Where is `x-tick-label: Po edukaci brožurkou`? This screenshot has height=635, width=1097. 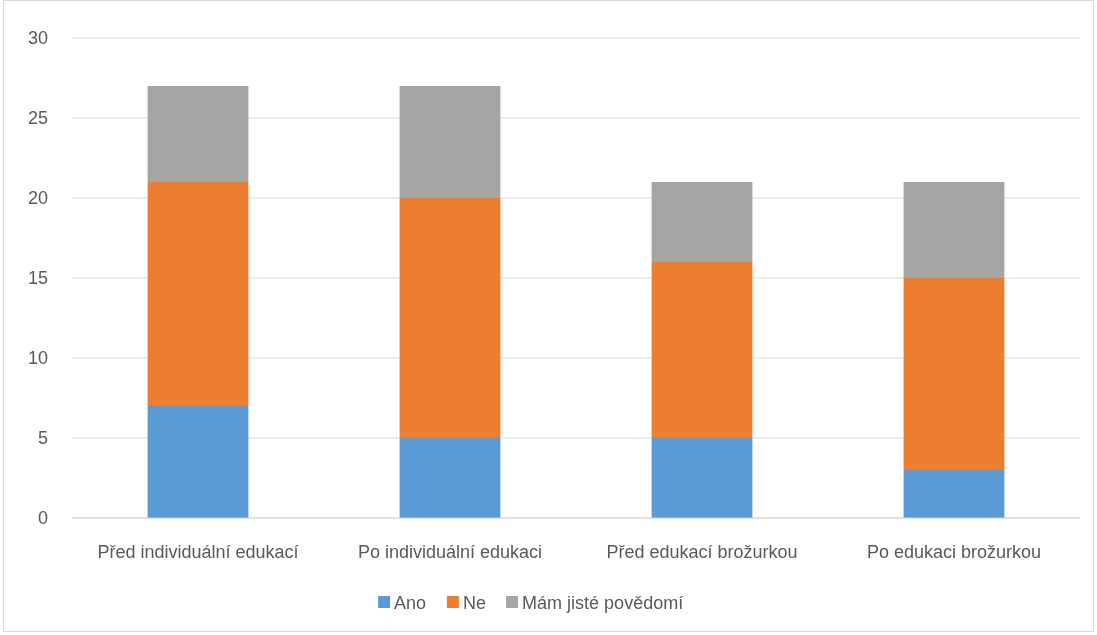 x-tick-label: Po edukaci brožurkou is located at coordinates (954, 552).